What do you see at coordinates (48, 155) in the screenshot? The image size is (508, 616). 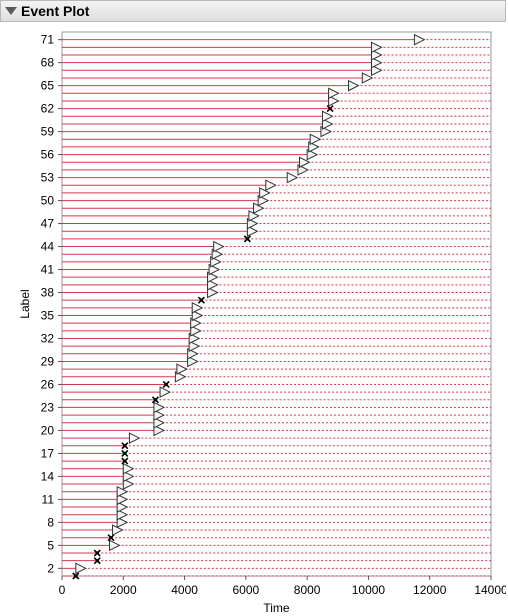 I see `y-tick-label: 56` at bounding box center [48, 155].